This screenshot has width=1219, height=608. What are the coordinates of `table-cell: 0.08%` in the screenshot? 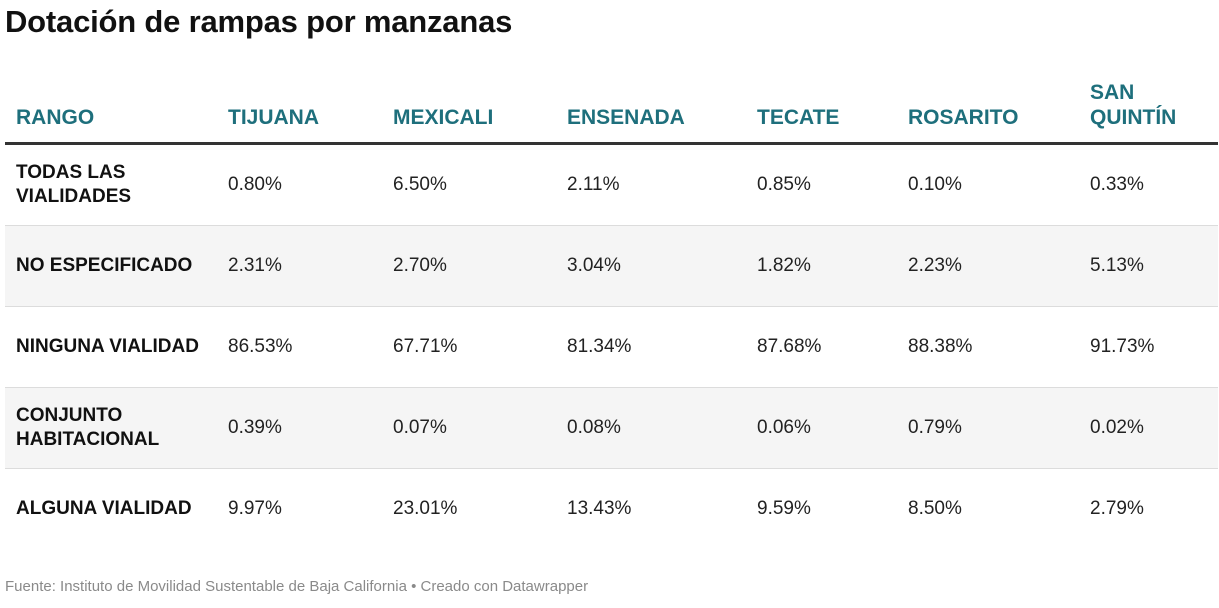 It's located at (662, 428).